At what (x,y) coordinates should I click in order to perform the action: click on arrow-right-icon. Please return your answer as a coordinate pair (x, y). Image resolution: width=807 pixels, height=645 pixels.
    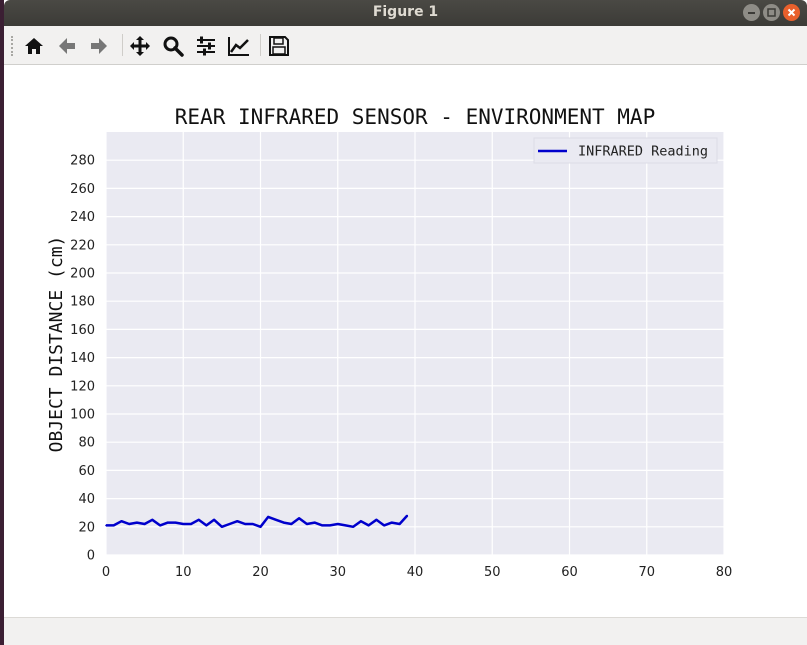
    Looking at the image, I should click on (99, 46).